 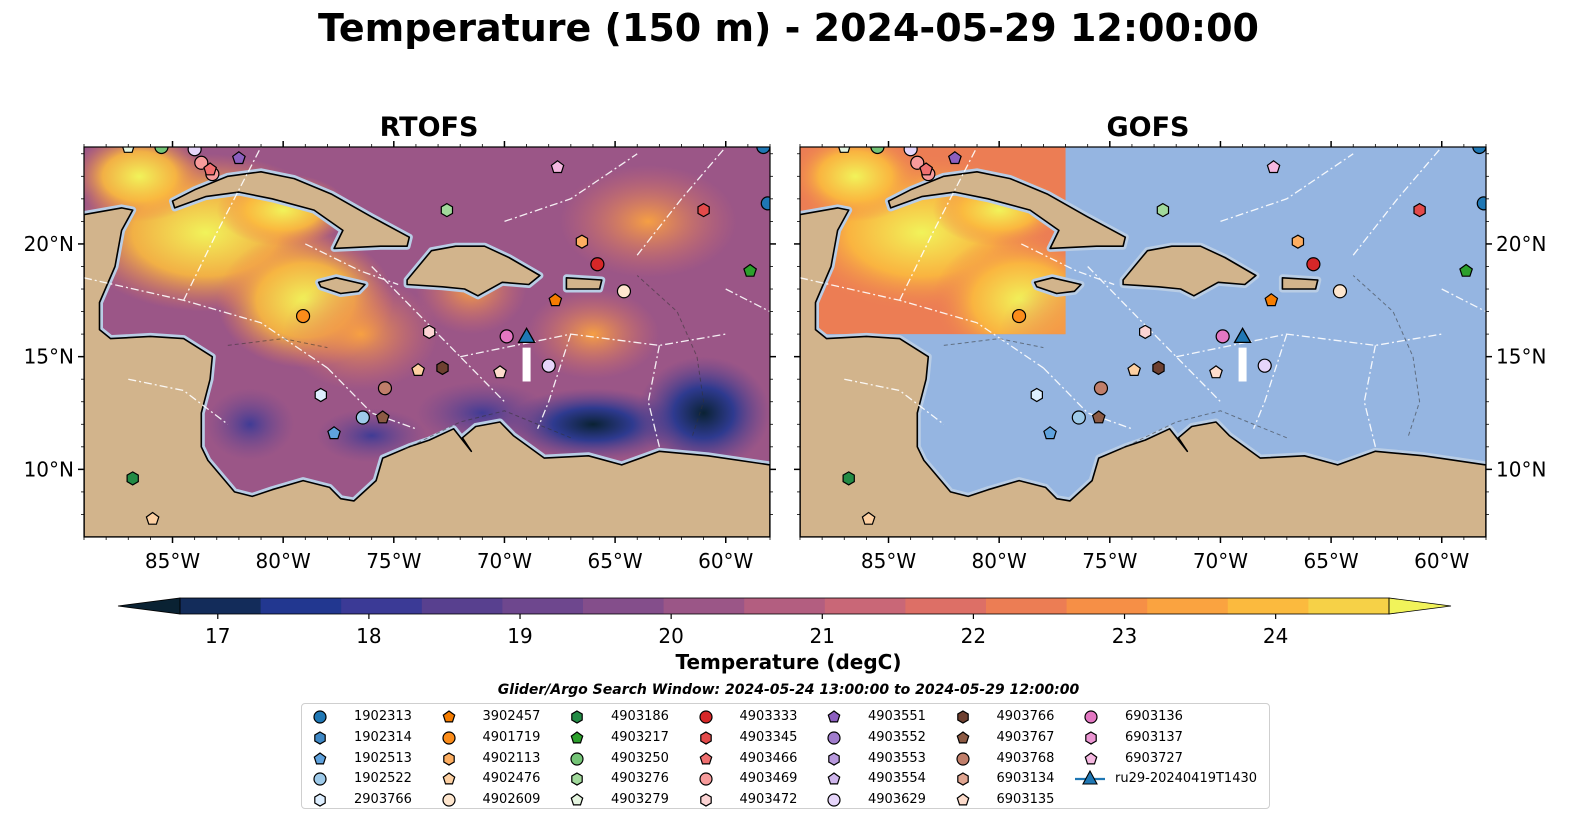 What do you see at coordinates (383, 779) in the screenshot?
I see `legend-label: 1902522` at bounding box center [383, 779].